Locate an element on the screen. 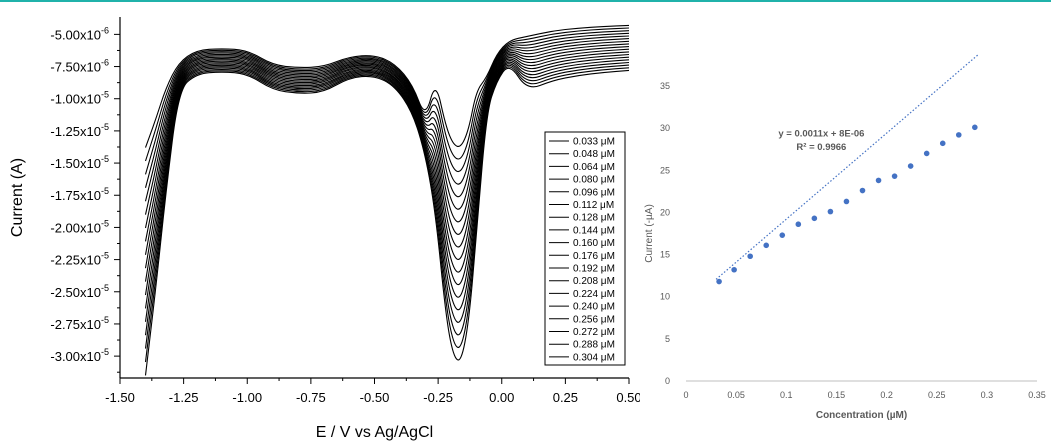 The width and height of the screenshot is (1051, 441). y-tick-label: 35 is located at coordinates (665, 86).